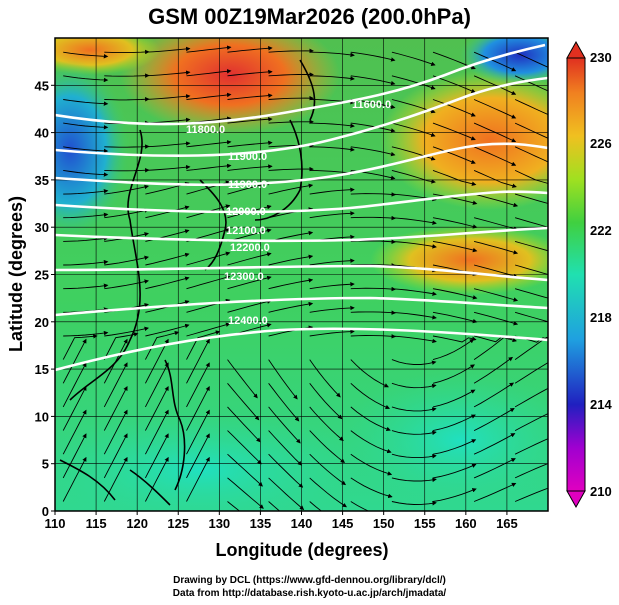  I want to click on y-tick-label: 25, so click(42, 275).